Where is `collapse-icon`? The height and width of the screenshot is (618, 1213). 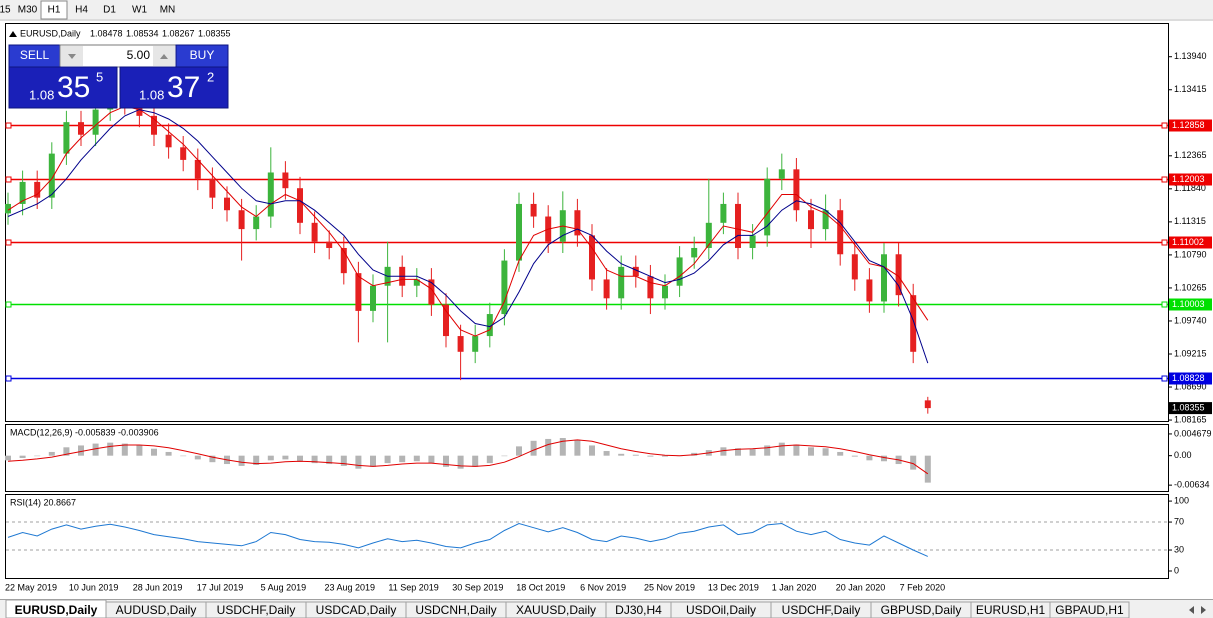 collapse-icon is located at coordinates (13, 34).